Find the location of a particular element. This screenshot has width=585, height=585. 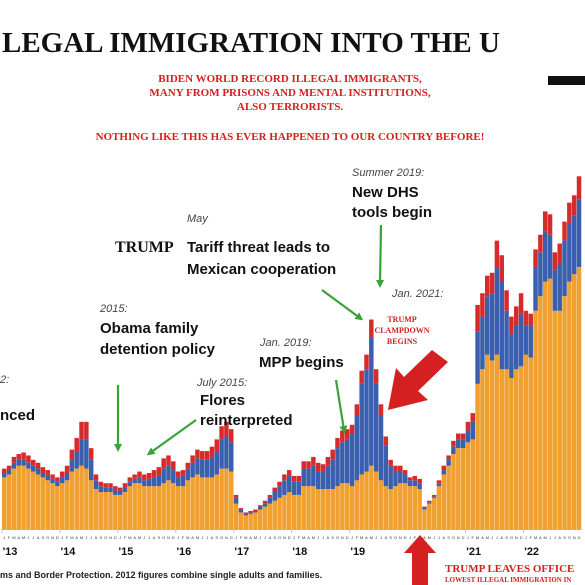

annotation-text: Mexican cooperation is located at coordinates (261, 269).